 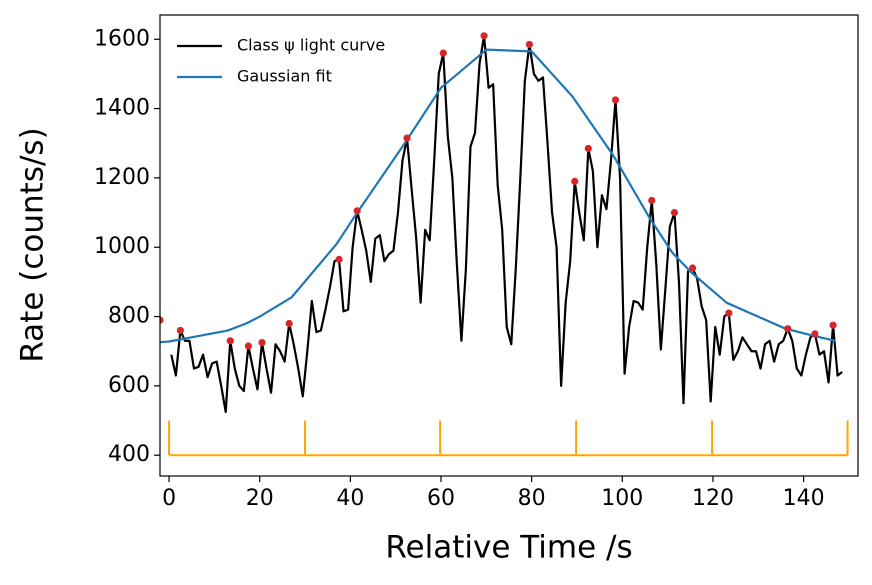 What do you see at coordinates (129, 385) in the screenshot?
I see `y-tick-label: 600` at bounding box center [129, 385].